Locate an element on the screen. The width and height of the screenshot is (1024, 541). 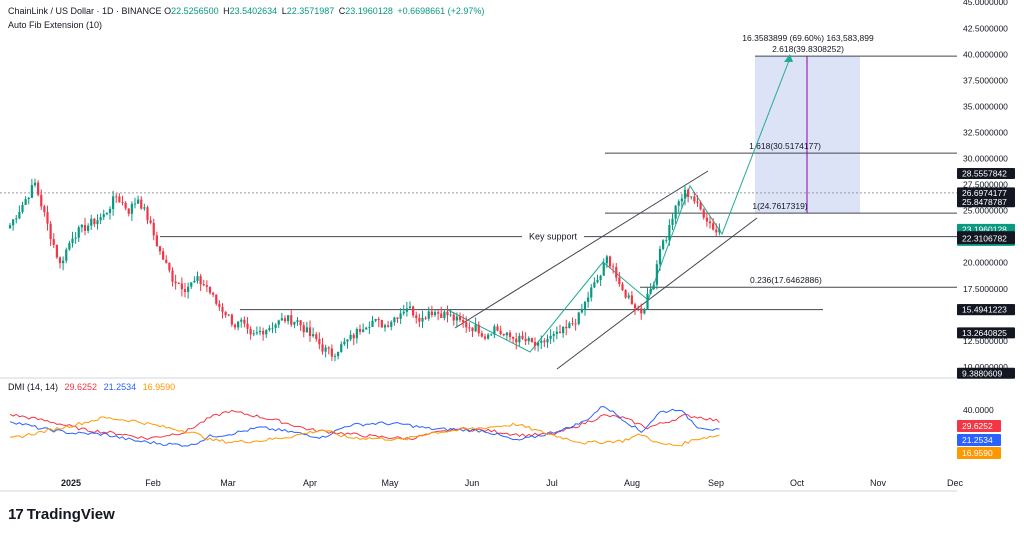
time-axis-label: May is located at coordinates (390, 483).